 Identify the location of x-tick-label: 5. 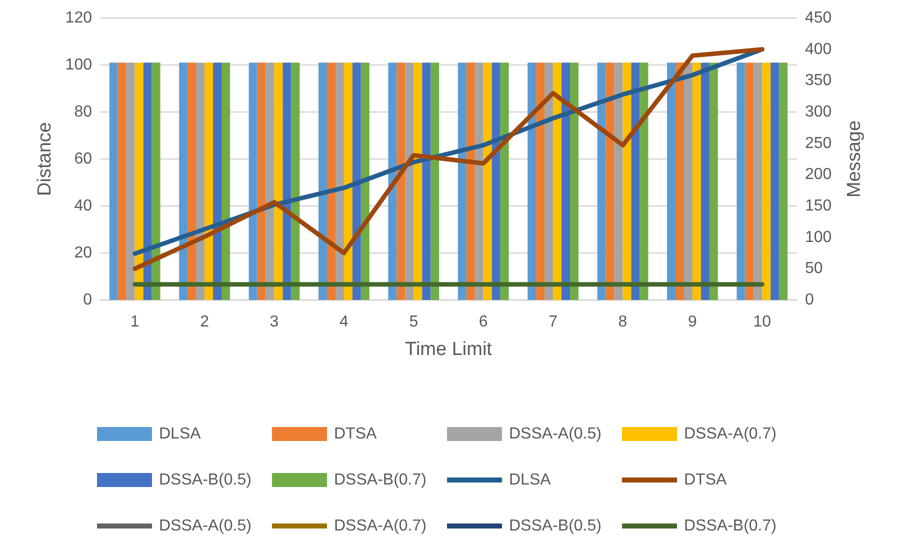
(413, 322).